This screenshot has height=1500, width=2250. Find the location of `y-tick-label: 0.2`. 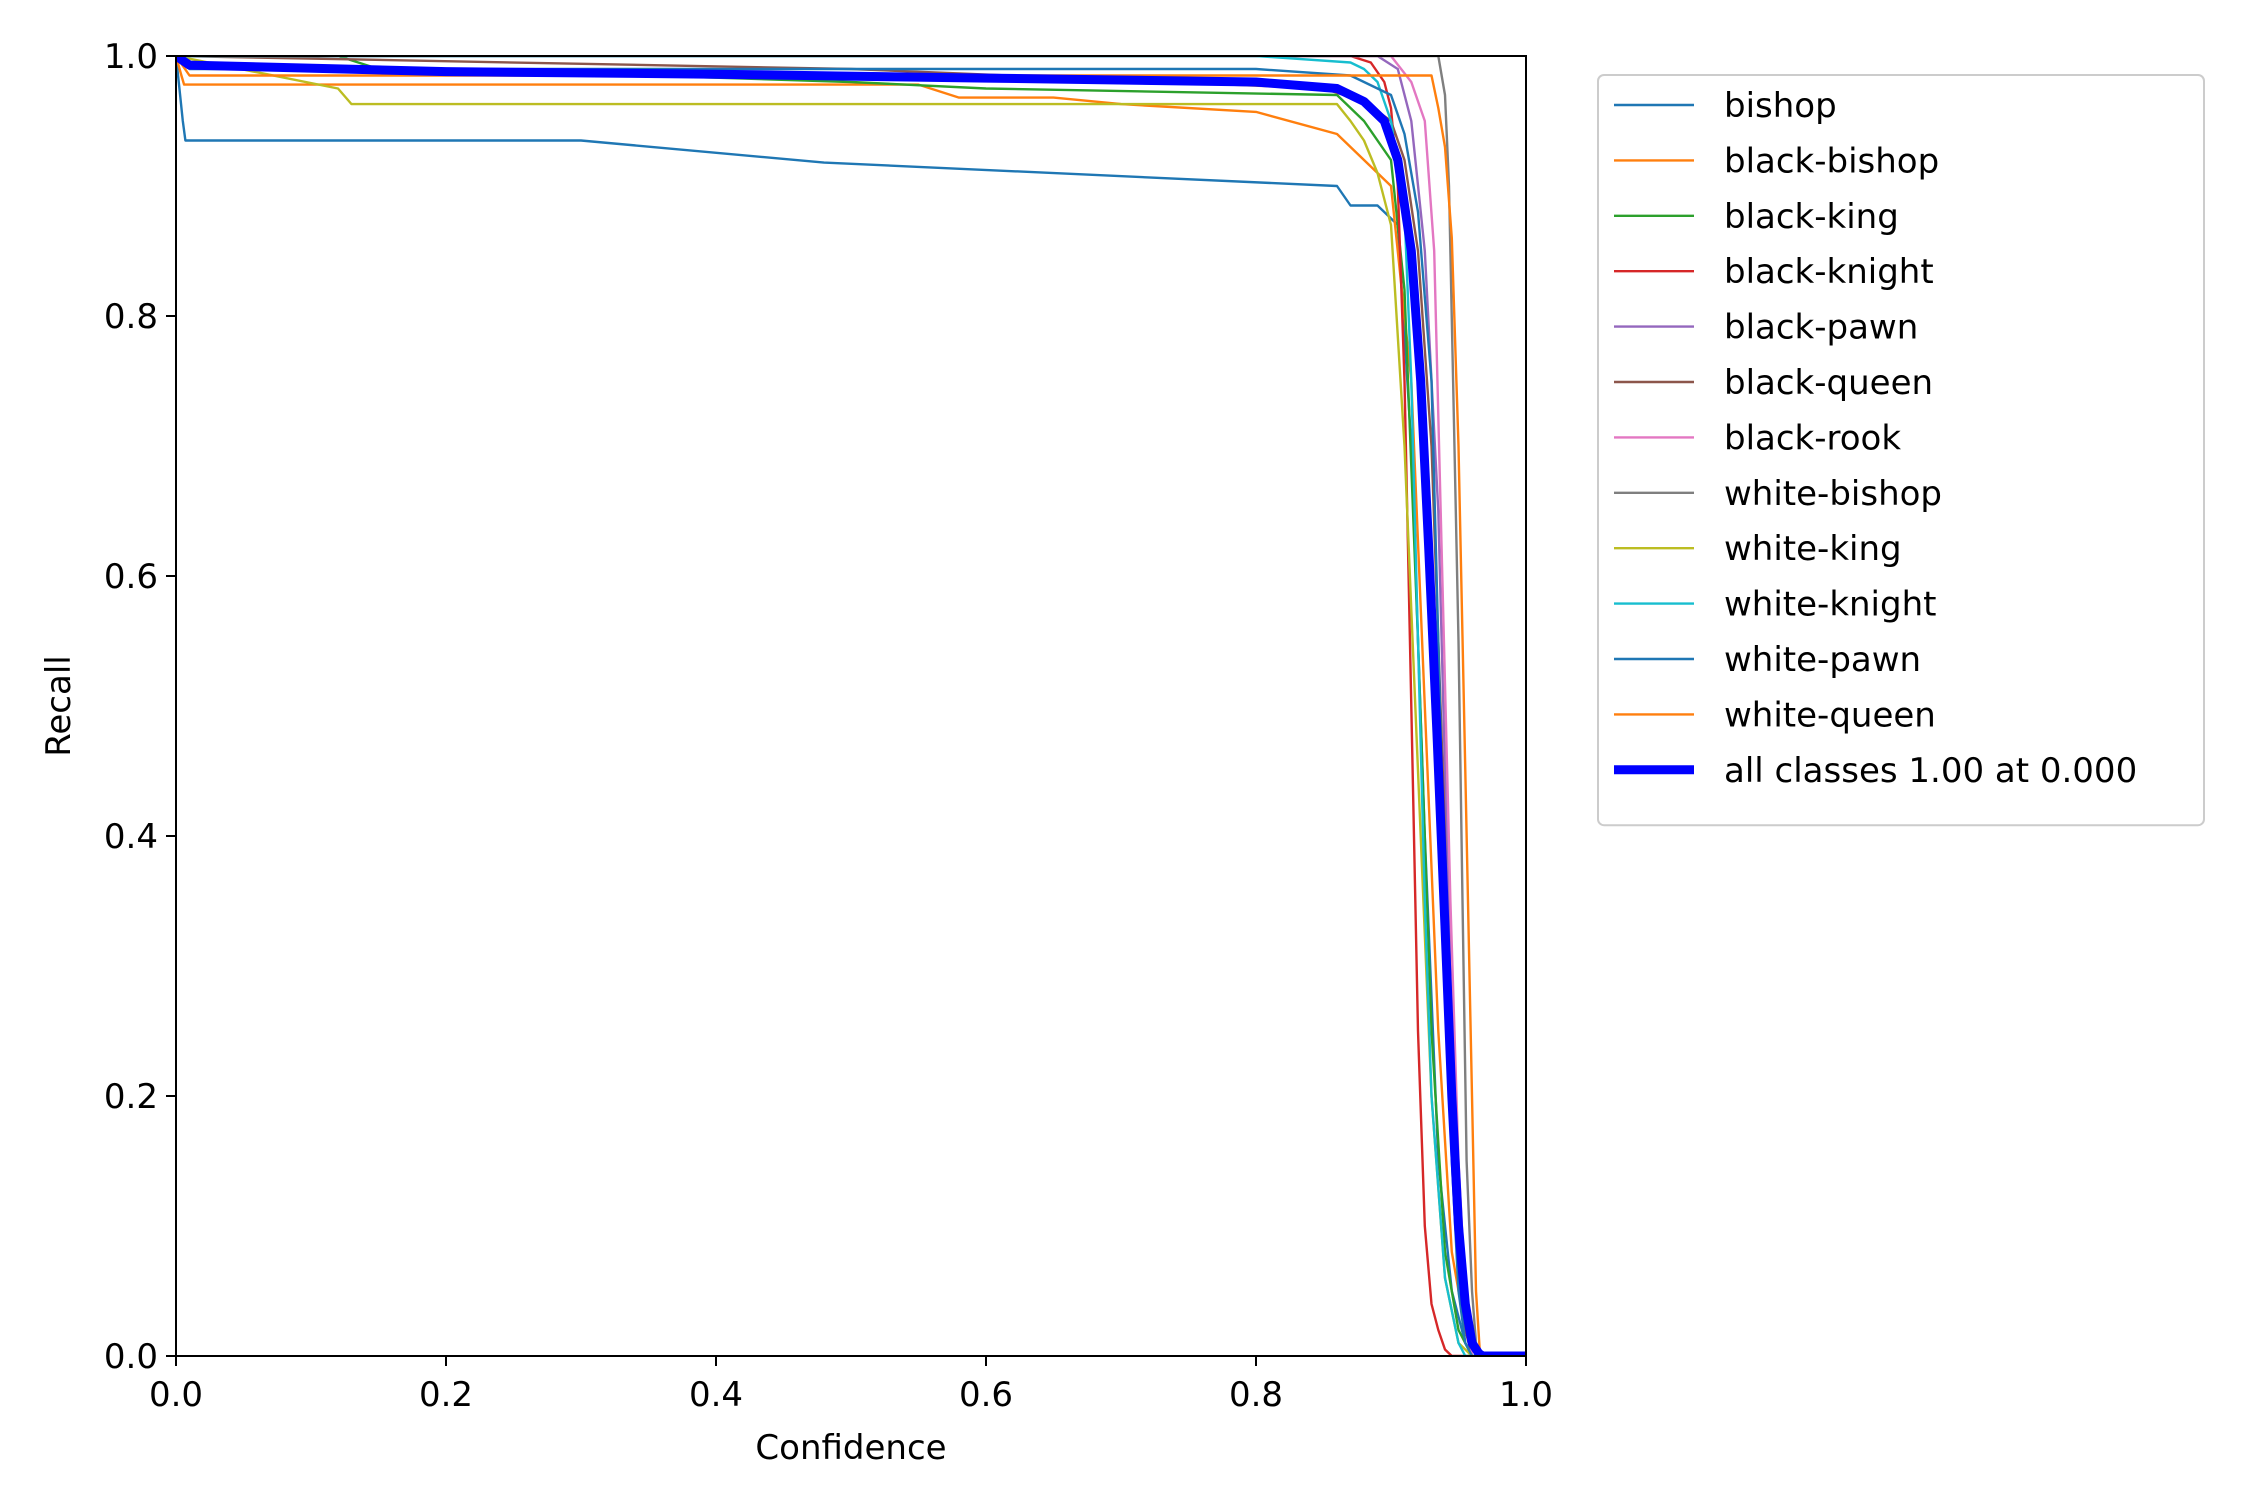

y-tick-label: 0.2 is located at coordinates (131, 1097).